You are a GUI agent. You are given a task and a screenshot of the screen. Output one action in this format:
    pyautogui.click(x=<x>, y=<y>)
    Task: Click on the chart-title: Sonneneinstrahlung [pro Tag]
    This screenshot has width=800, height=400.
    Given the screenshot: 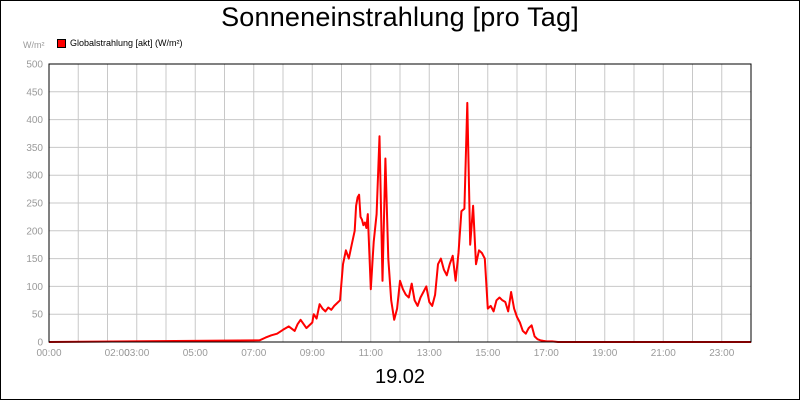 What is the action you would take?
    pyautogui.click(x=400, y=17)
    